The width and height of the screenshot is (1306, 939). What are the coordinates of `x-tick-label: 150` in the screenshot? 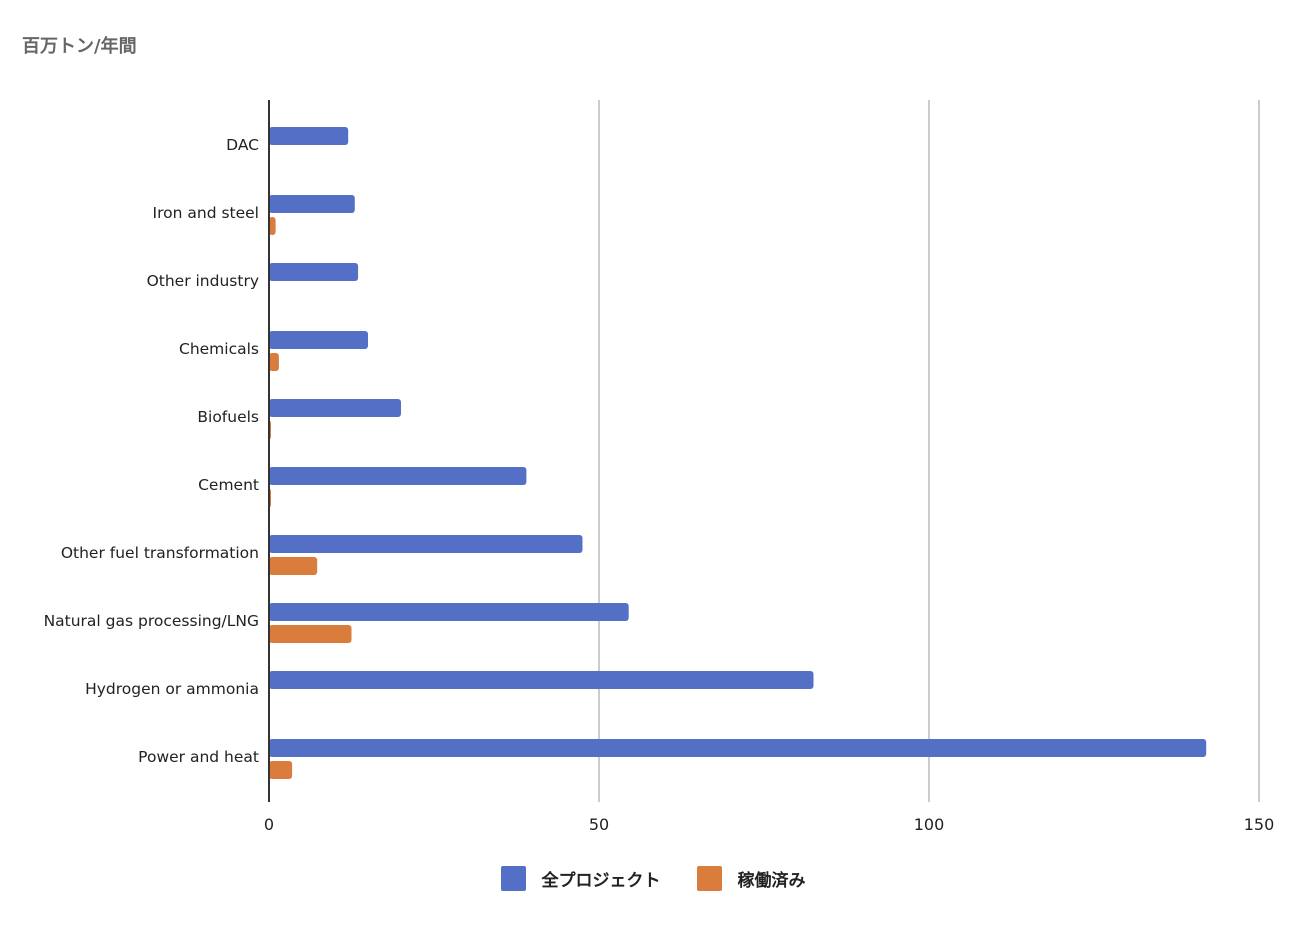 It's located at (1259, 824).